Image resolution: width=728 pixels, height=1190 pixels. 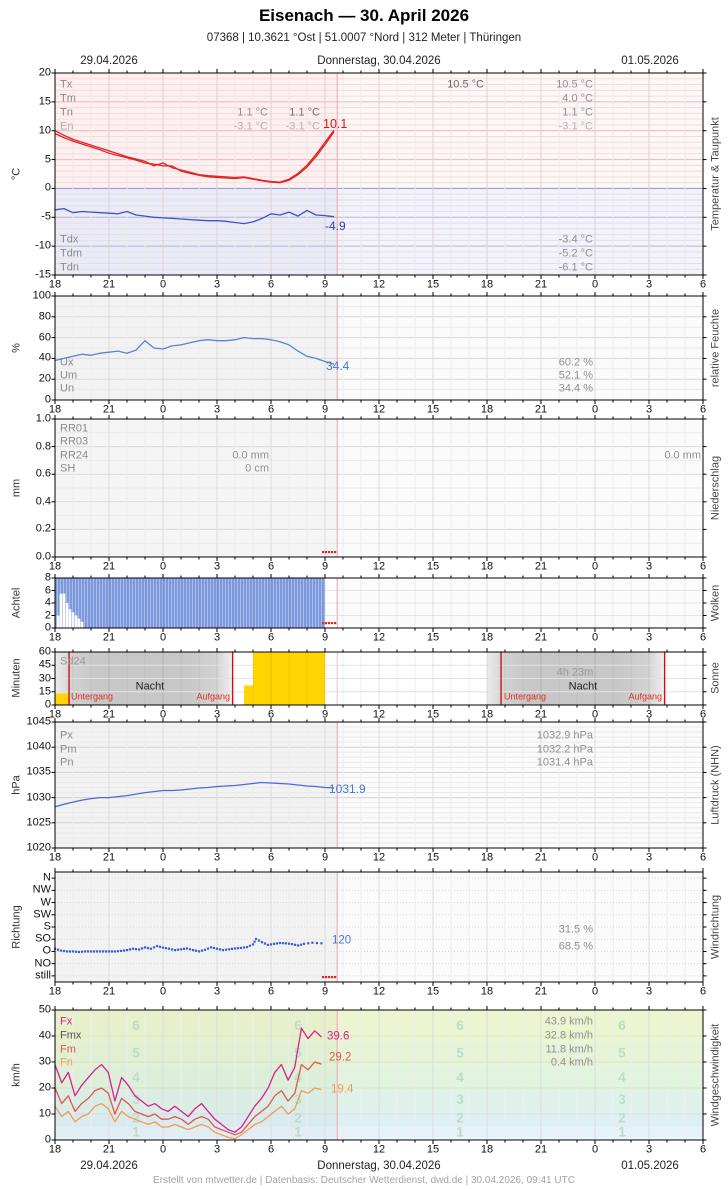 I want to click on temperature-2m, so click(x=194, y=156).